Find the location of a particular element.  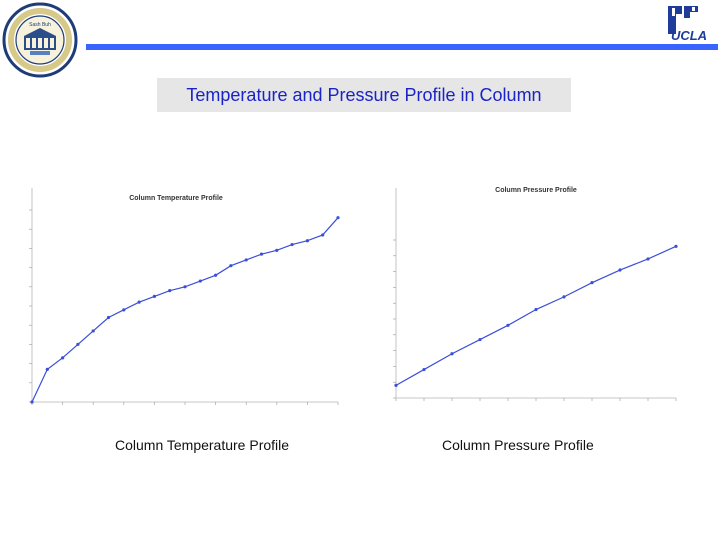

pressure-chart-title: Column Pressure Profile is located at coordinates (536, 190).